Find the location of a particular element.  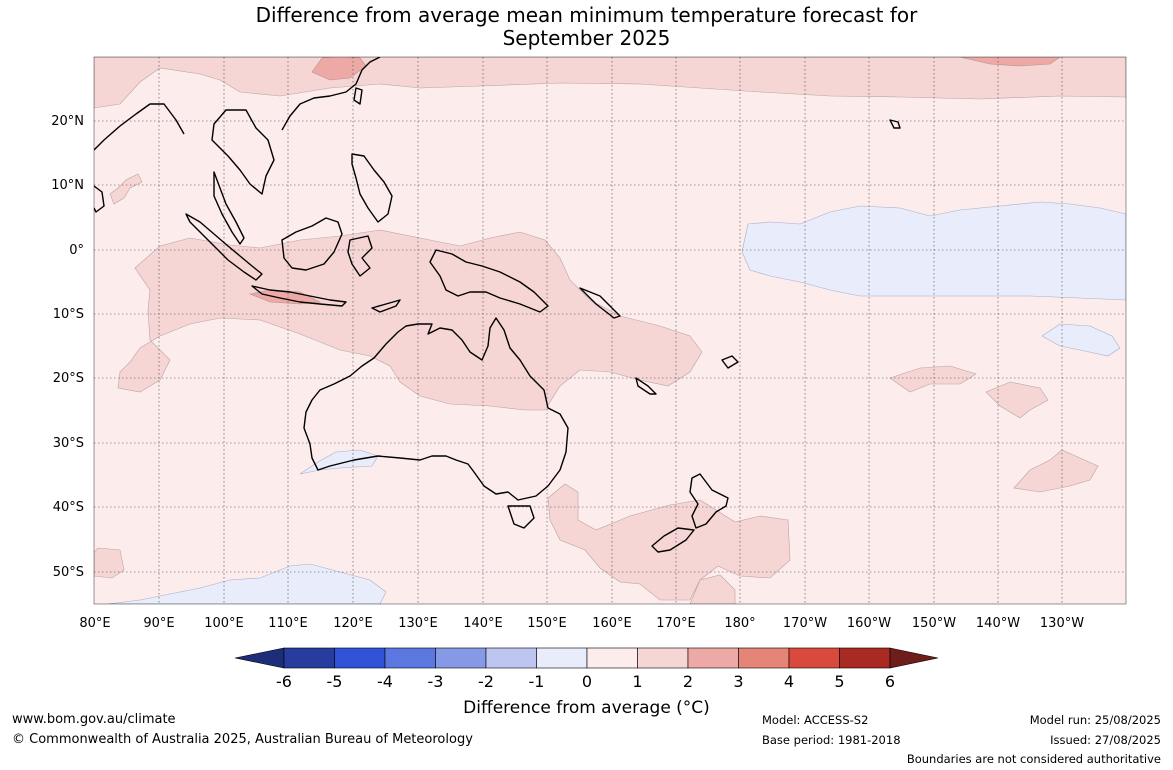

java-coast is located at coordinates (299, 296).